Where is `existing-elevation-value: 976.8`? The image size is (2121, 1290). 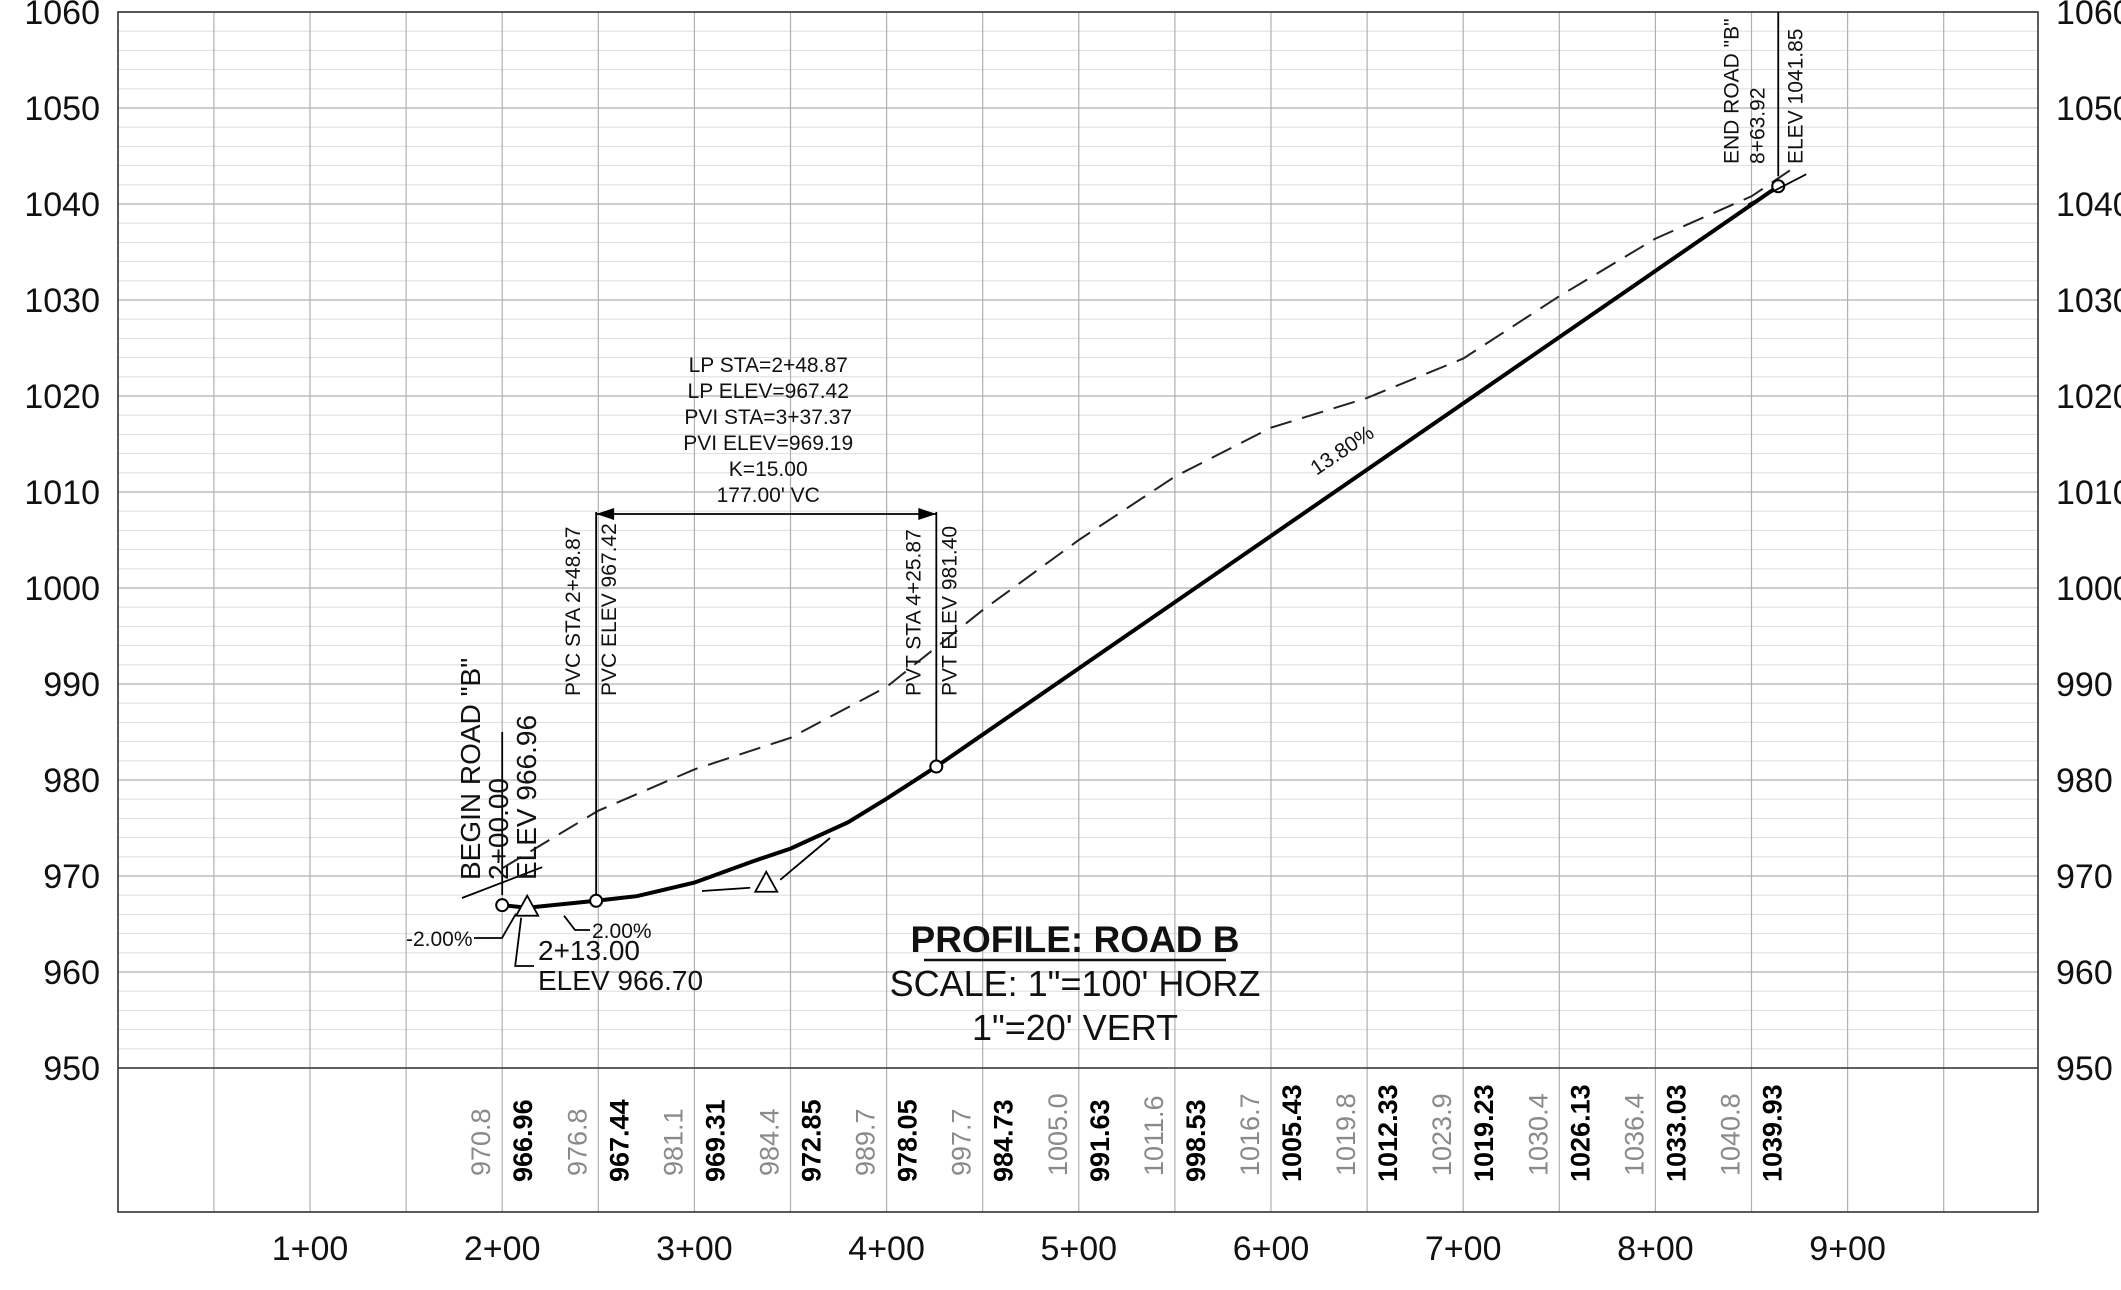 existing-elevation-value: 976.8 is located at coordinates (577, 1142).